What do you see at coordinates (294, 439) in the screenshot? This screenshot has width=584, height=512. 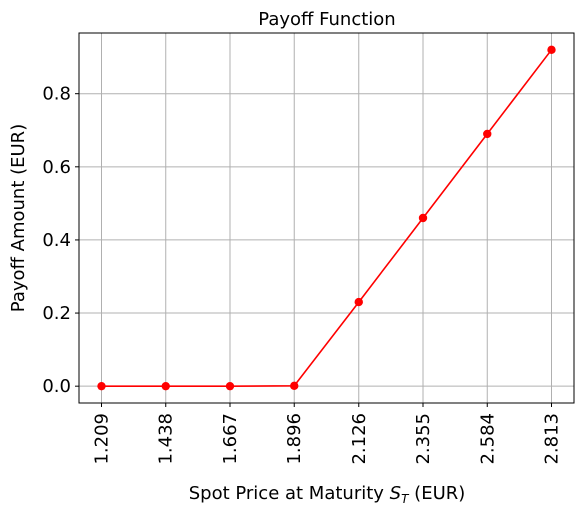 I see `x-tick-label: 1.896` at bounding box center [294, 439].